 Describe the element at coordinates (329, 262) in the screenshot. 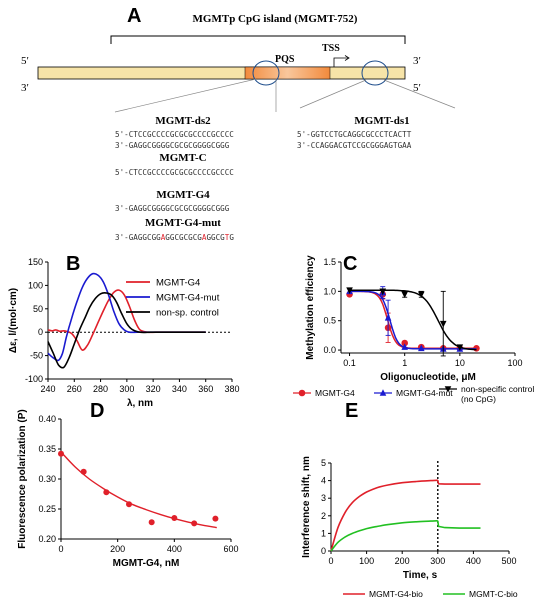

I see `y-tick-label: 1.5` at that location.